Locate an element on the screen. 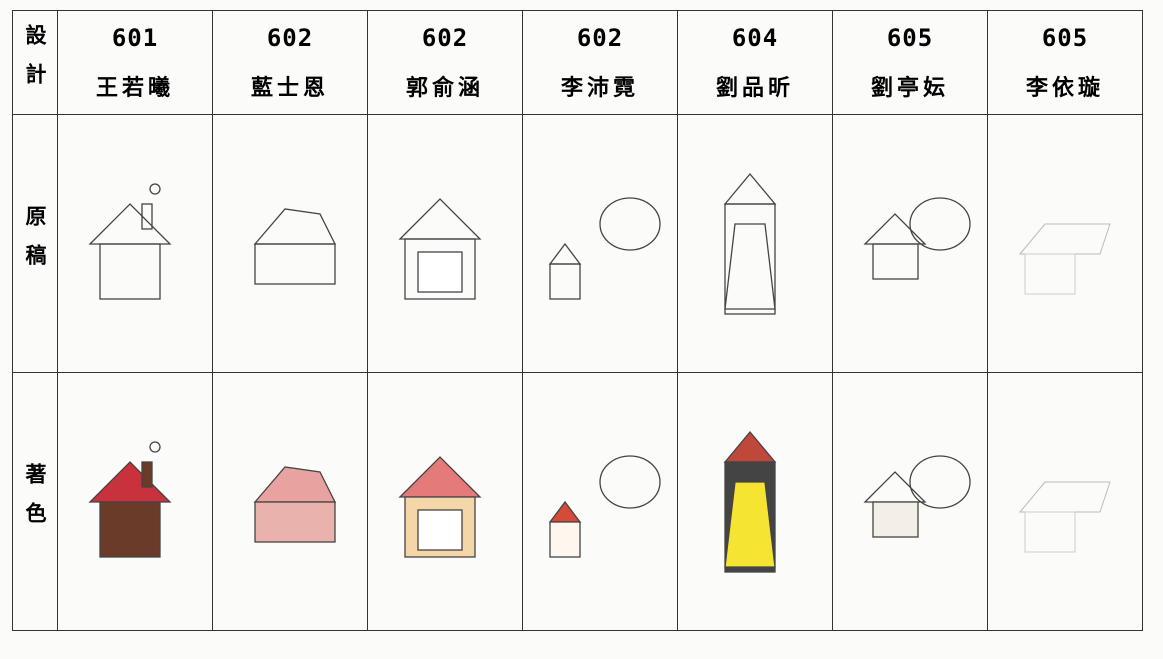 Image resolution: width=1163 pixels, height=659 pixels. header-cell: 605 李依璇 is located at coordinates (1065, 62).